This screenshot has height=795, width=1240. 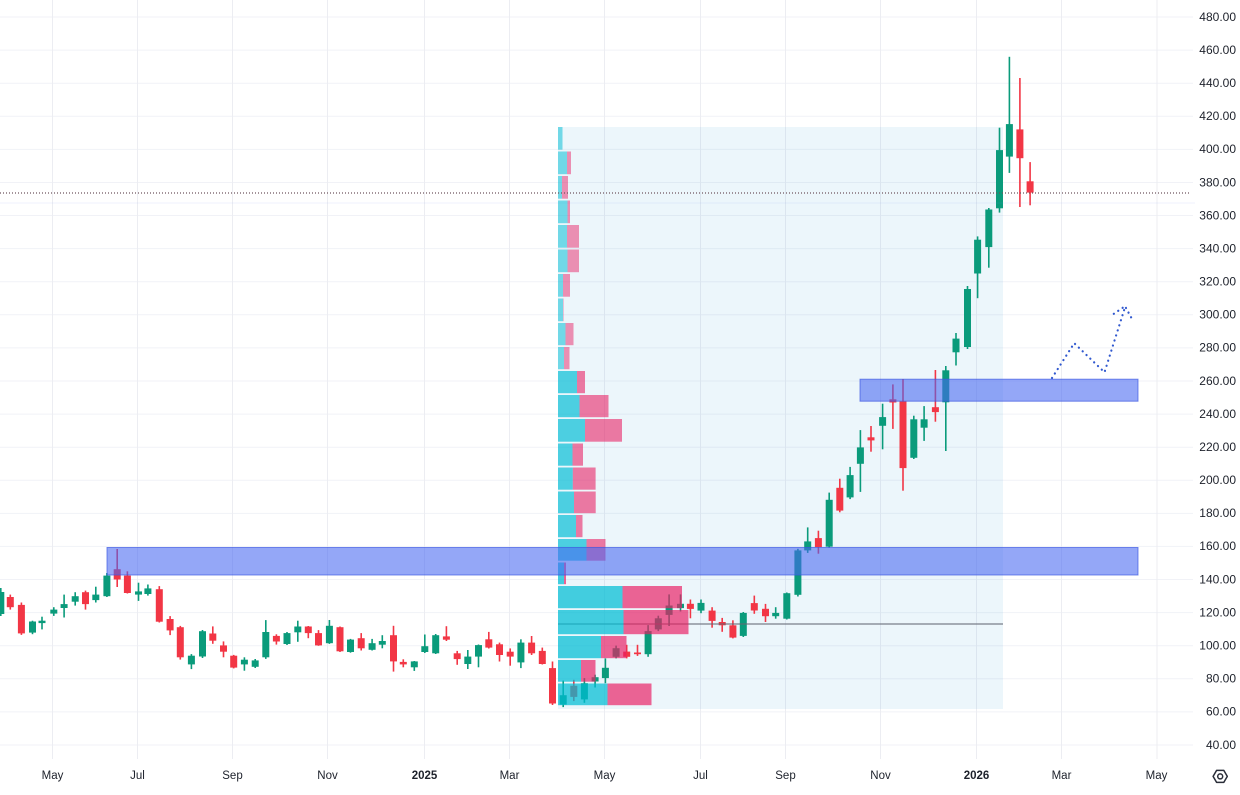 What do you see at coordinates (1221, 712) in the screenshot?
I see `svg-text: 60.00` at bounding box center [1221, 712].